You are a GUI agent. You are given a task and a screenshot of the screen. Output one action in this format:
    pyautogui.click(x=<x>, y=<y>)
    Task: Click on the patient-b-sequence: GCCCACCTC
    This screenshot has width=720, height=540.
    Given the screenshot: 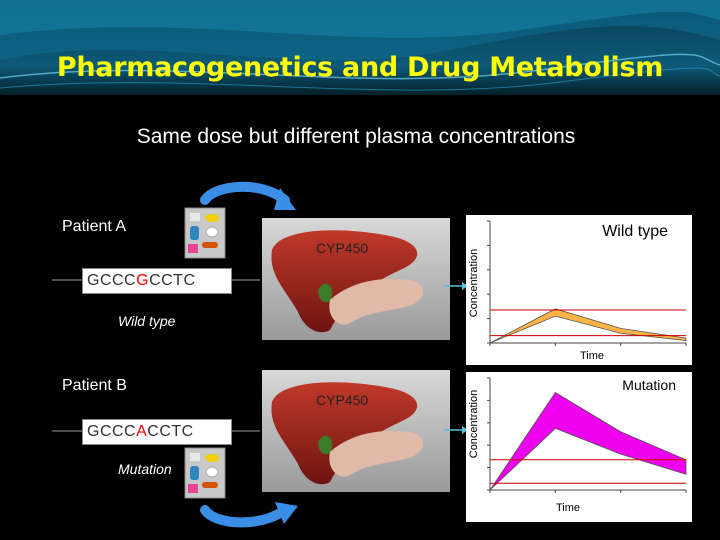 What is the action you would take?
    pyautogui.click(x=157, y=432)
    